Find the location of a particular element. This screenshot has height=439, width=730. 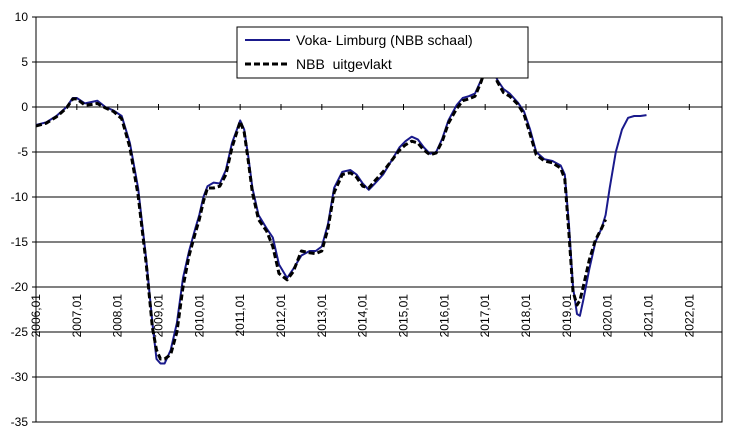

y-tick-label: 0 is located at coordinates (24, 107).